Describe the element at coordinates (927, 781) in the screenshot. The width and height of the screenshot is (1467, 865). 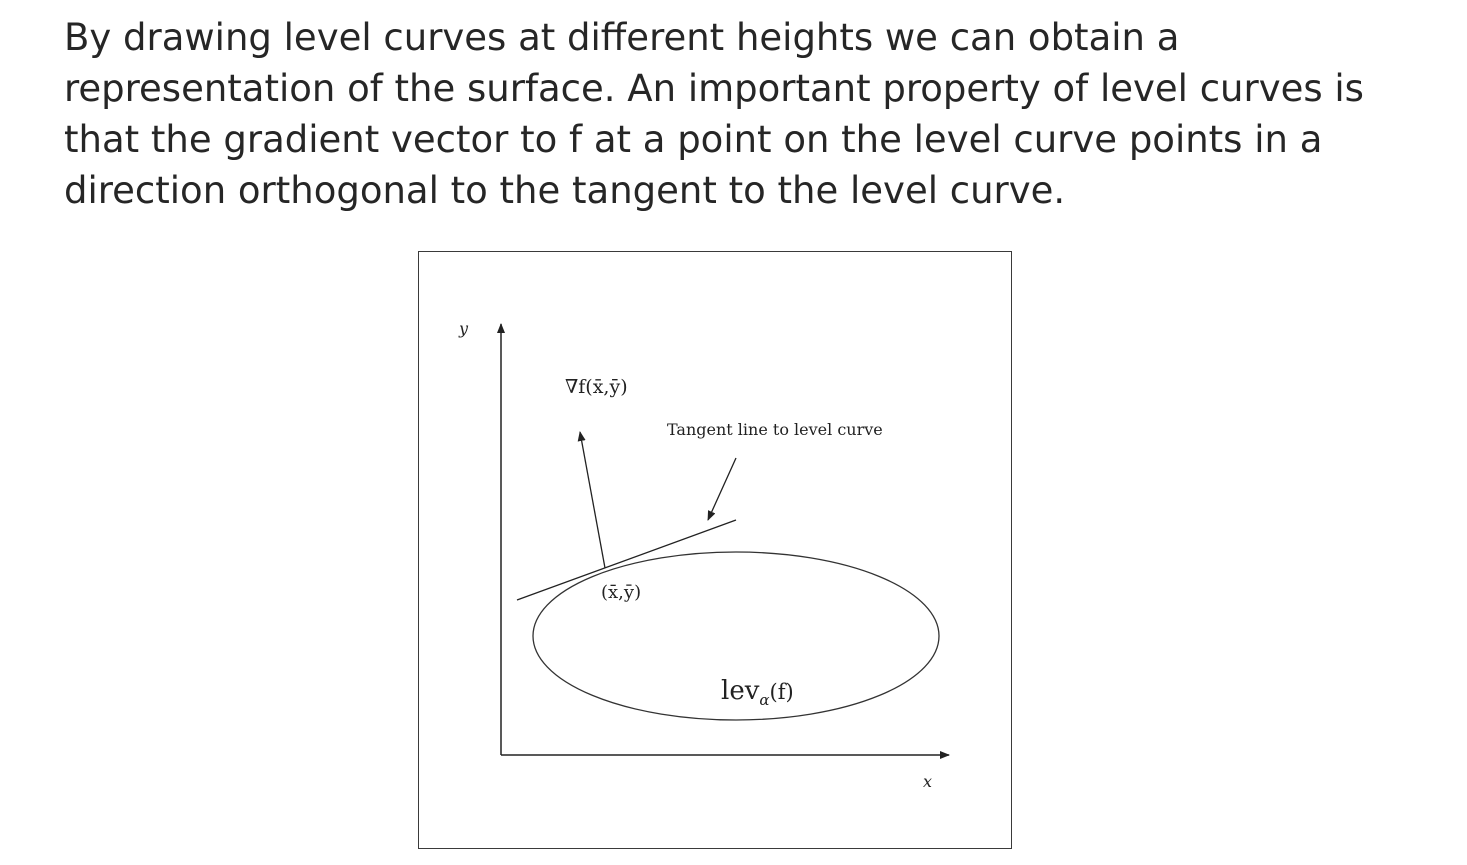
I see `x-axis-label: x` at that location.